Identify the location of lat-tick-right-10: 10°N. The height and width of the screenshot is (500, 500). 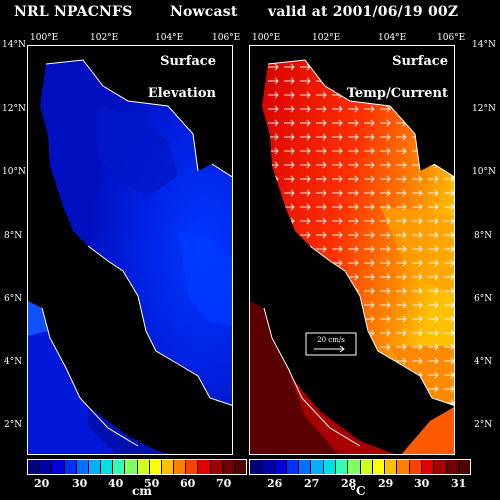
(484, 172).